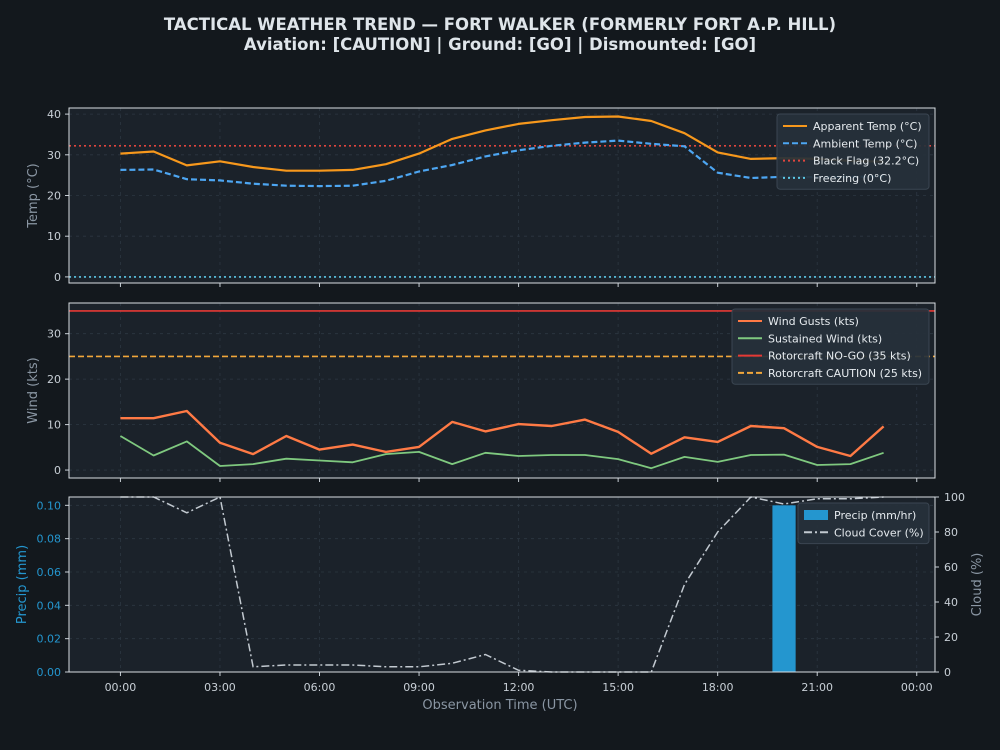 The width and height of the screenshot is (1000, 750). Describe the element at coordinates (947, 672) in the screenshot. I see `y-tick-label-right: 0` at that location.